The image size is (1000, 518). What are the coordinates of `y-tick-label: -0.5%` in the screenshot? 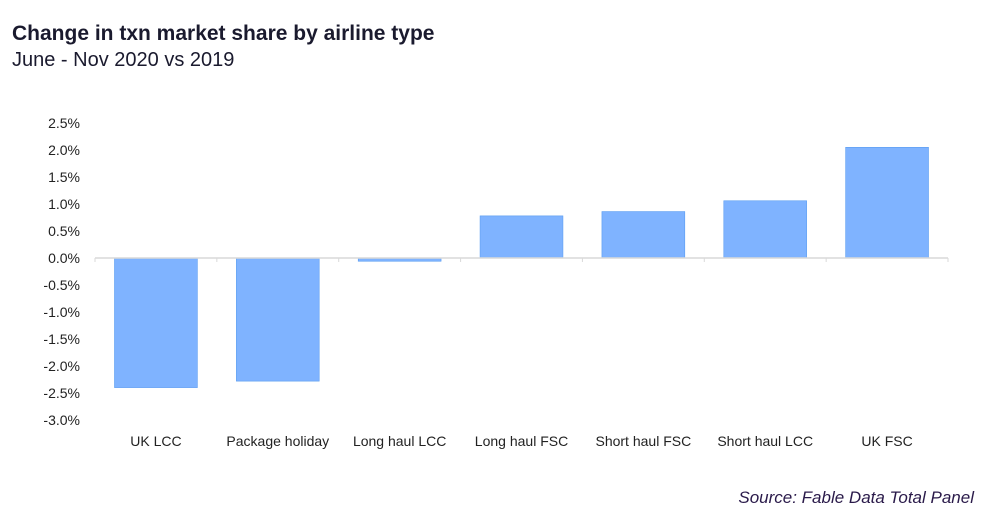 It's located at (61, 285).